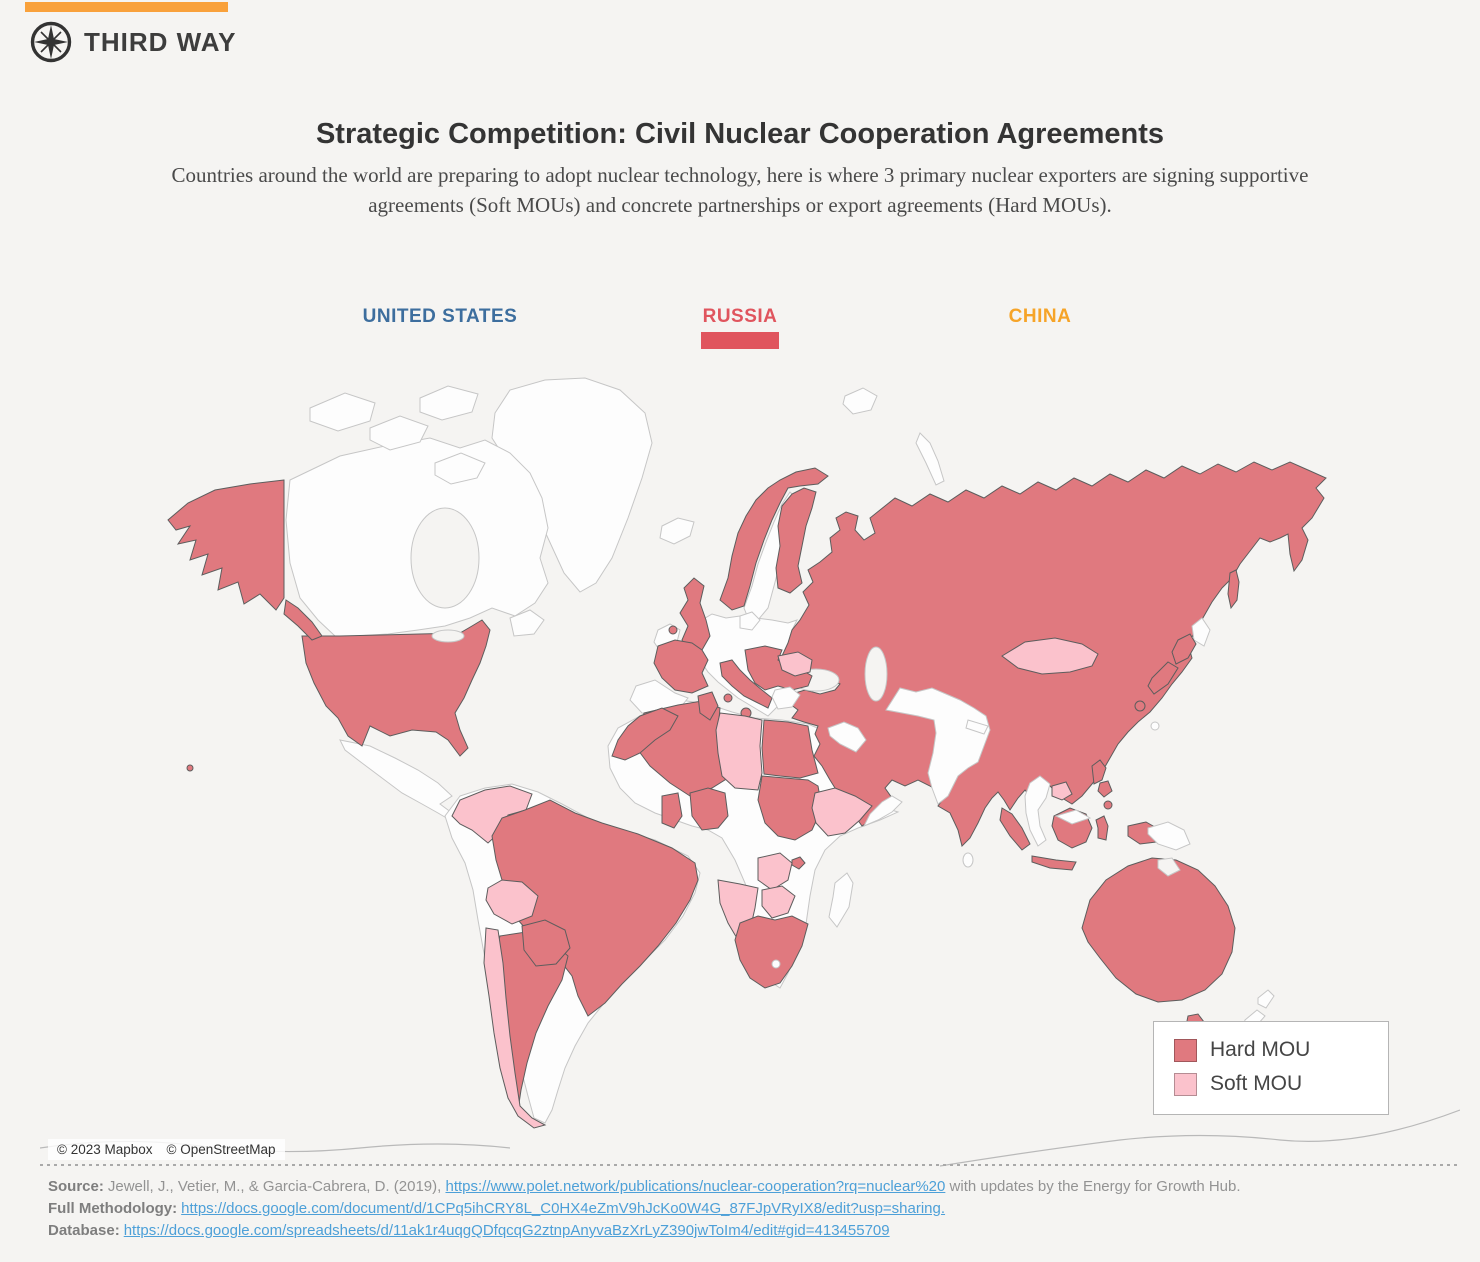  What do you see at coordinates (1185, 1050) in the screenshot?
I see `hard-mou-swatch` at bounding box center [1185, 1050].